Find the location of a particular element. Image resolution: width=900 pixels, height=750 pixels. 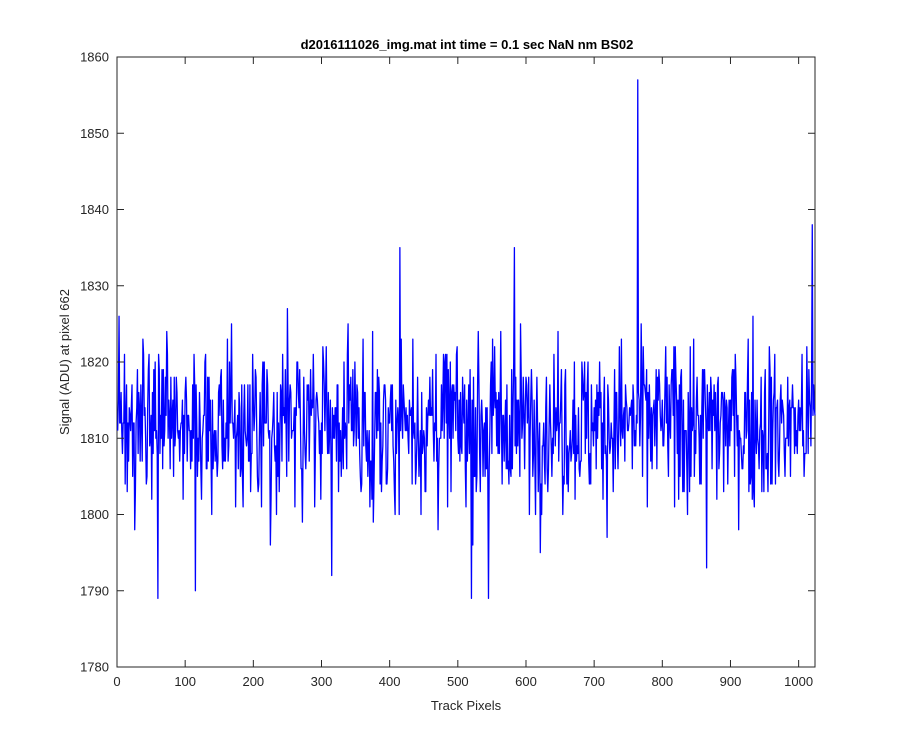

x-tick-label: 300 is located at coordinates (322, 681).